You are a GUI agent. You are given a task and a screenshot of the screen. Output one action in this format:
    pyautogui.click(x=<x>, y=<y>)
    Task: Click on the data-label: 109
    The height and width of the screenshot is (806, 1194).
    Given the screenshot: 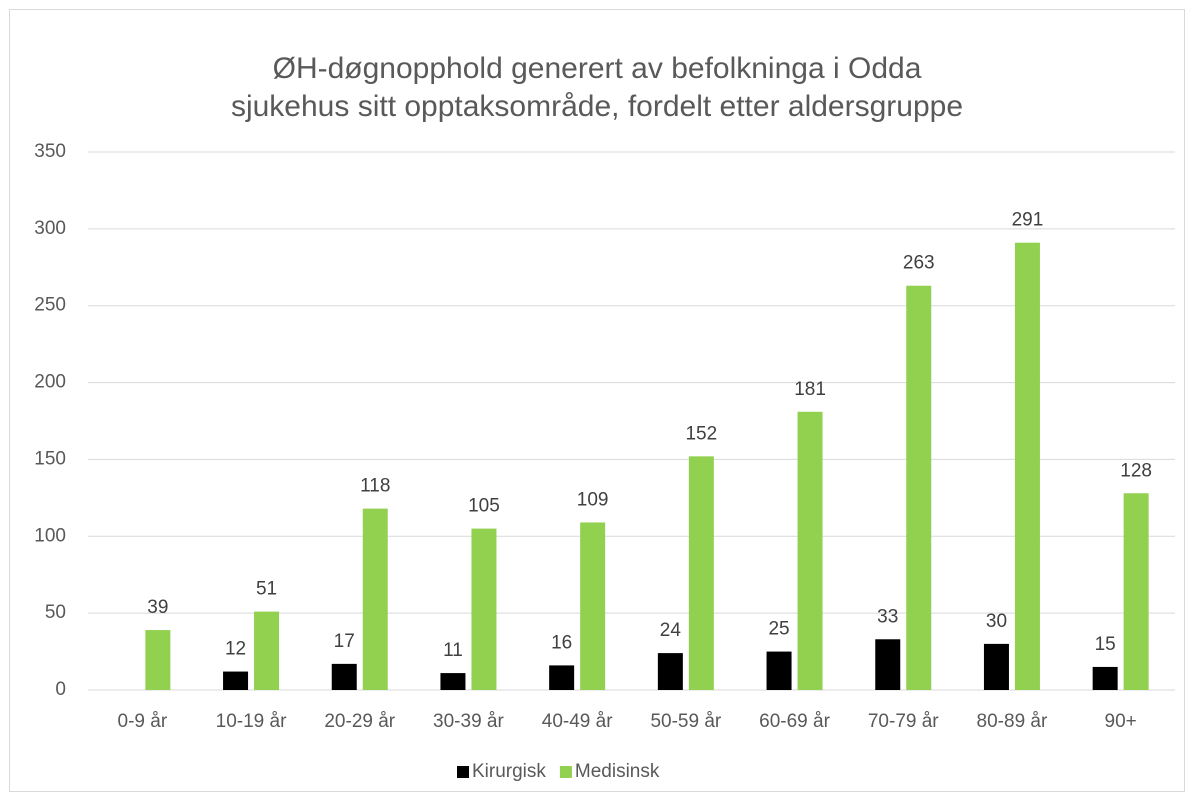 What is the action you would take?
    pyautogui.click(x=593, y=499)
    